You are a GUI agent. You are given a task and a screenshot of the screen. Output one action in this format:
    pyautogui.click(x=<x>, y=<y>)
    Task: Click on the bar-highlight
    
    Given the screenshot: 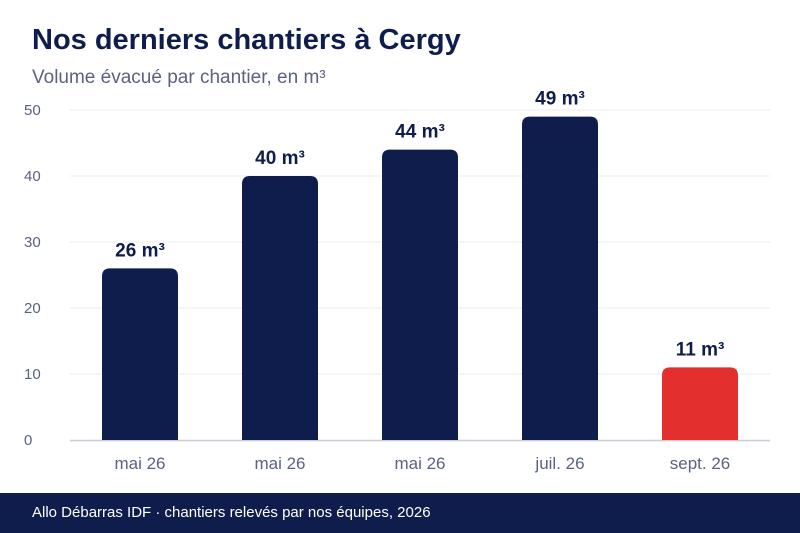 What is the action you would take?
    pyautogui.click(x=700, y=403)
    